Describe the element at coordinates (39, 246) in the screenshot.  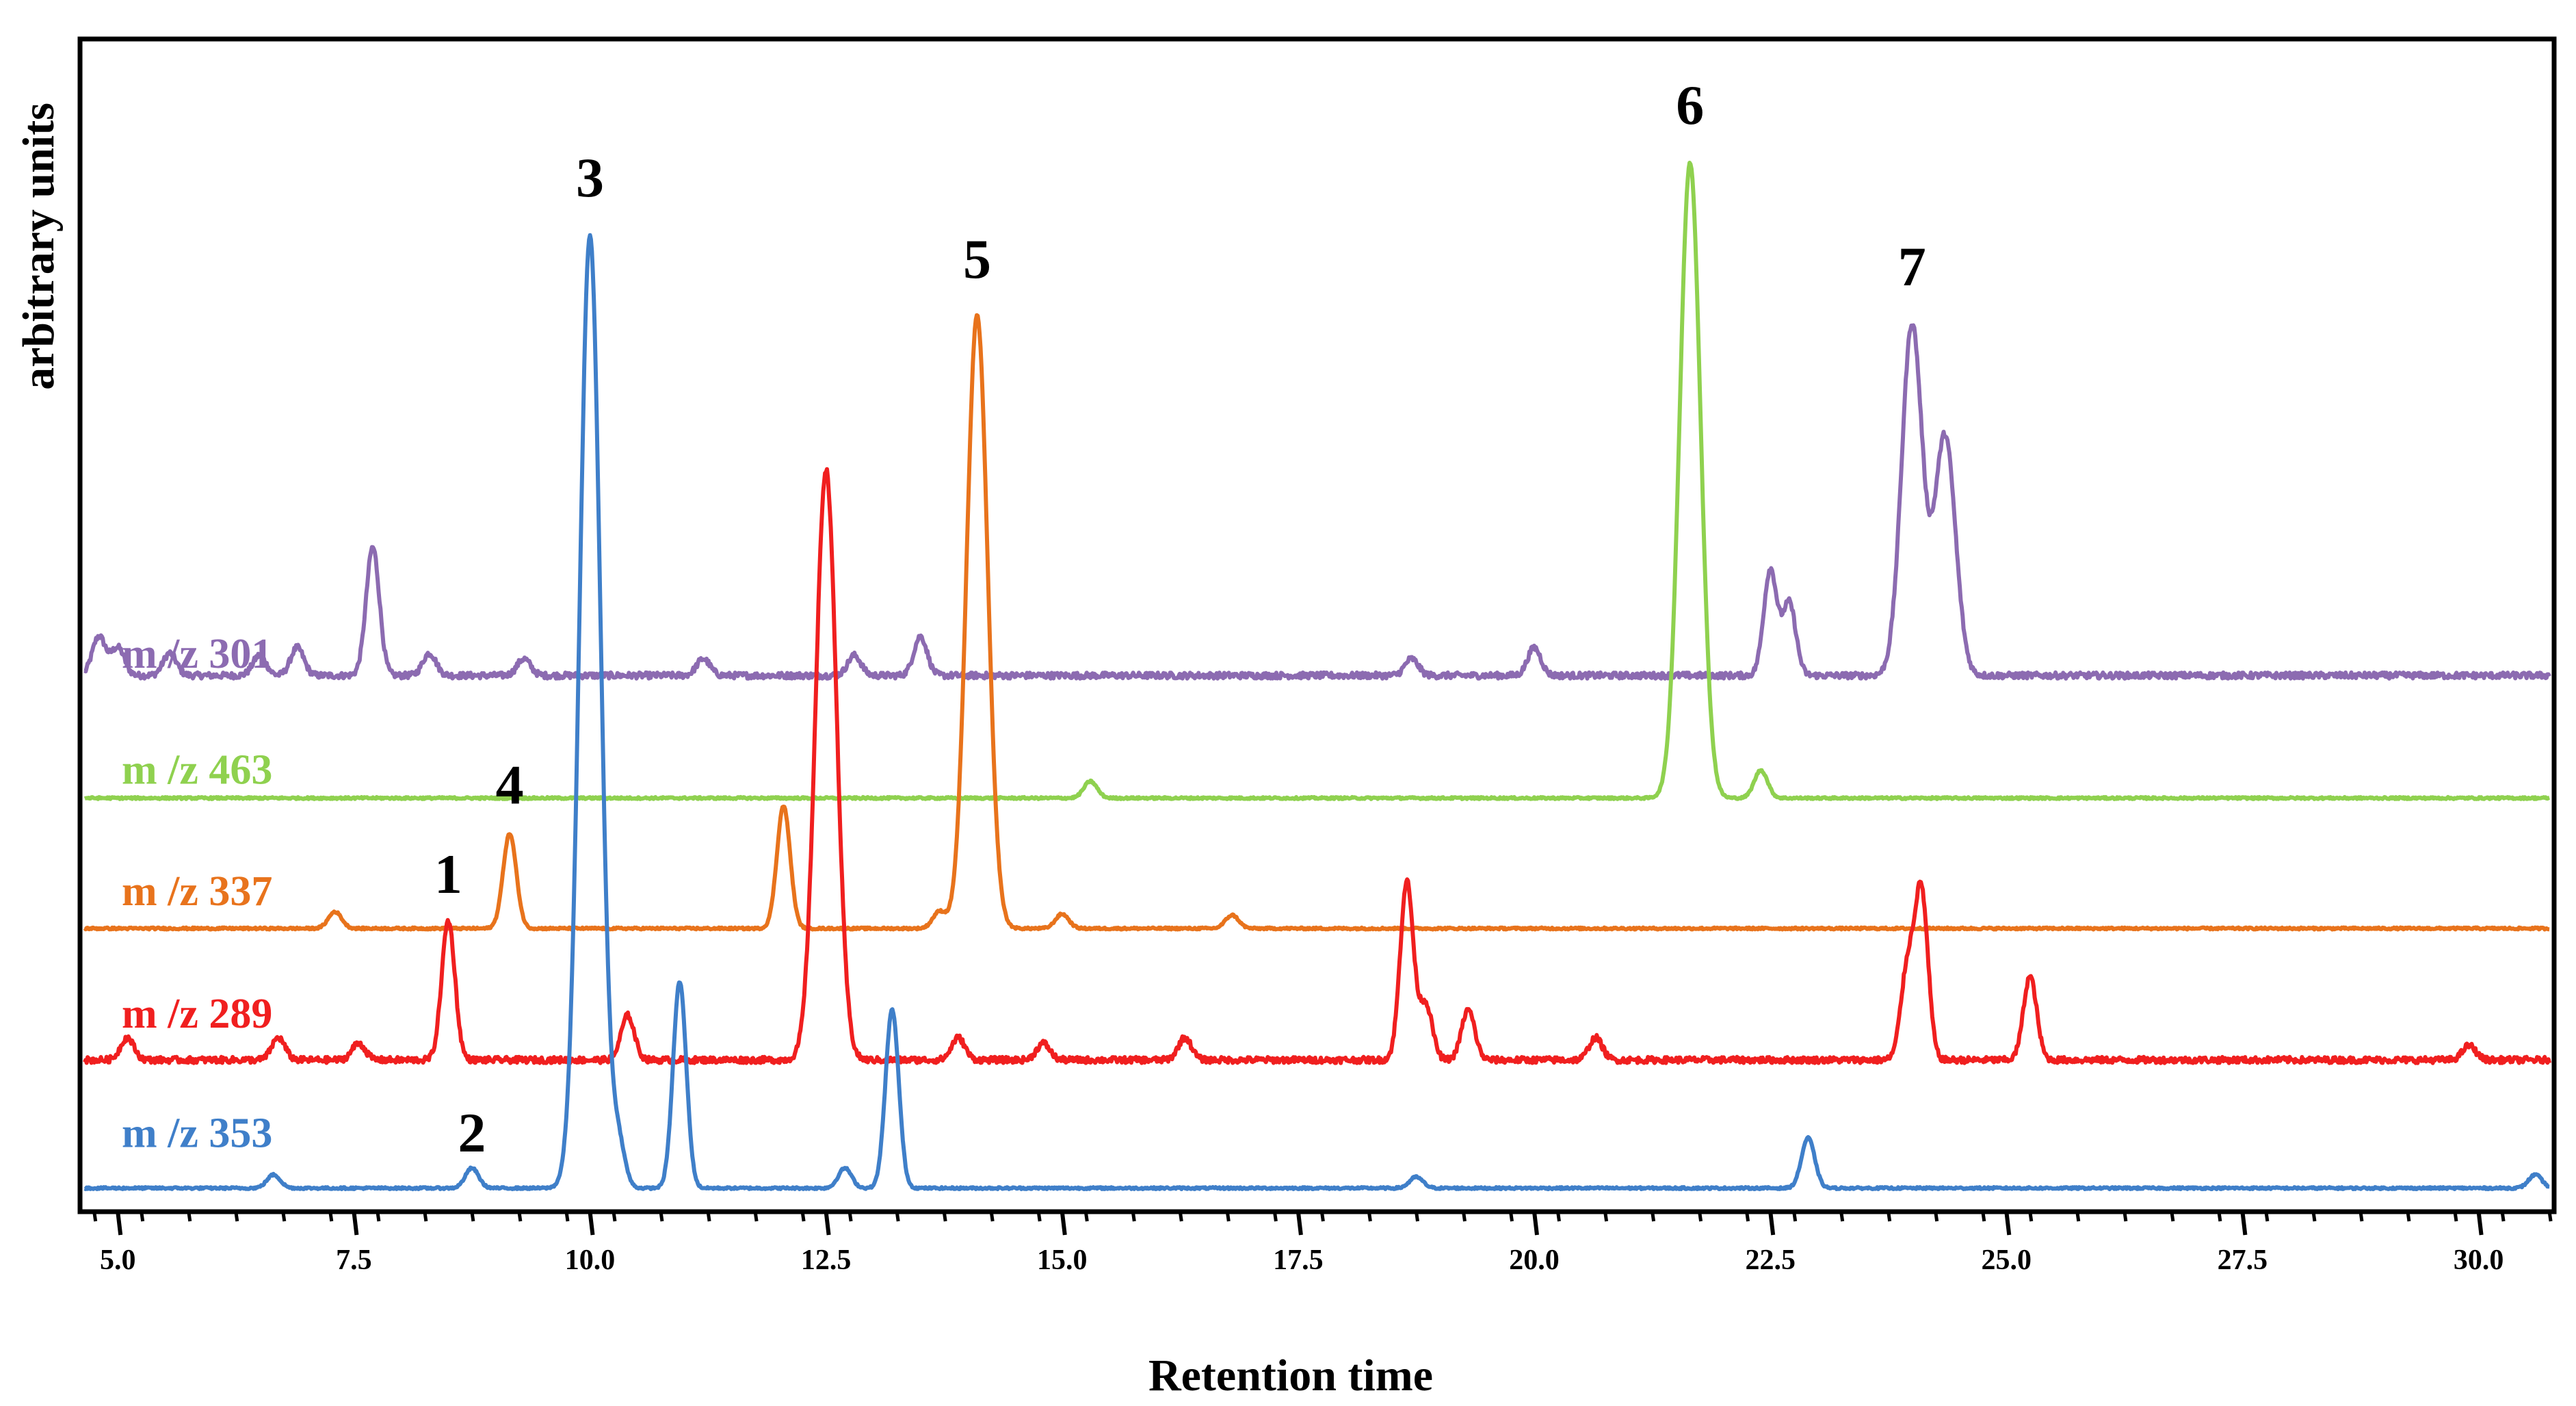
I see `y-axis-title: arbitrary units` at that location.